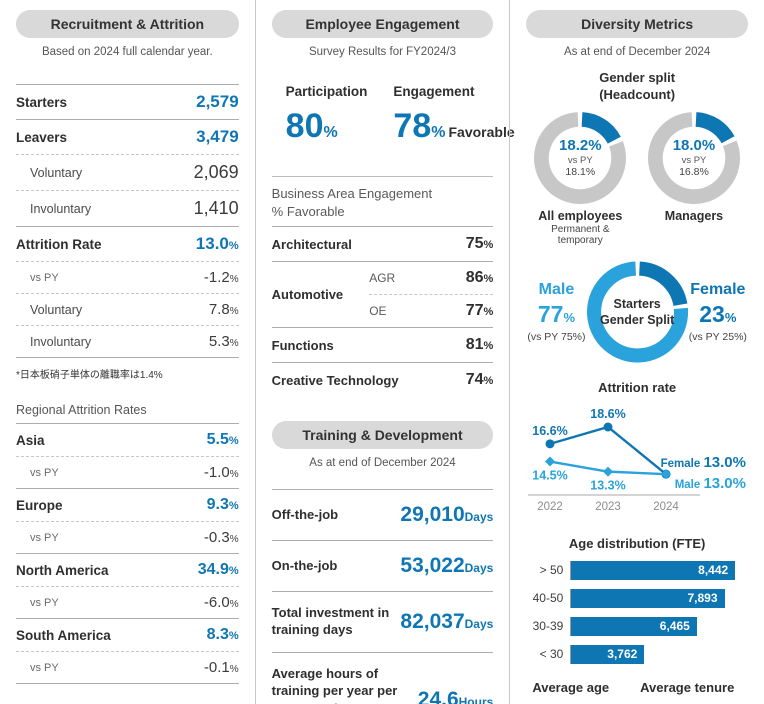  What do you see at coordinates (653, 570) in the screenshot?
I see `bar: 8,442` at bounding box center [653, 570].